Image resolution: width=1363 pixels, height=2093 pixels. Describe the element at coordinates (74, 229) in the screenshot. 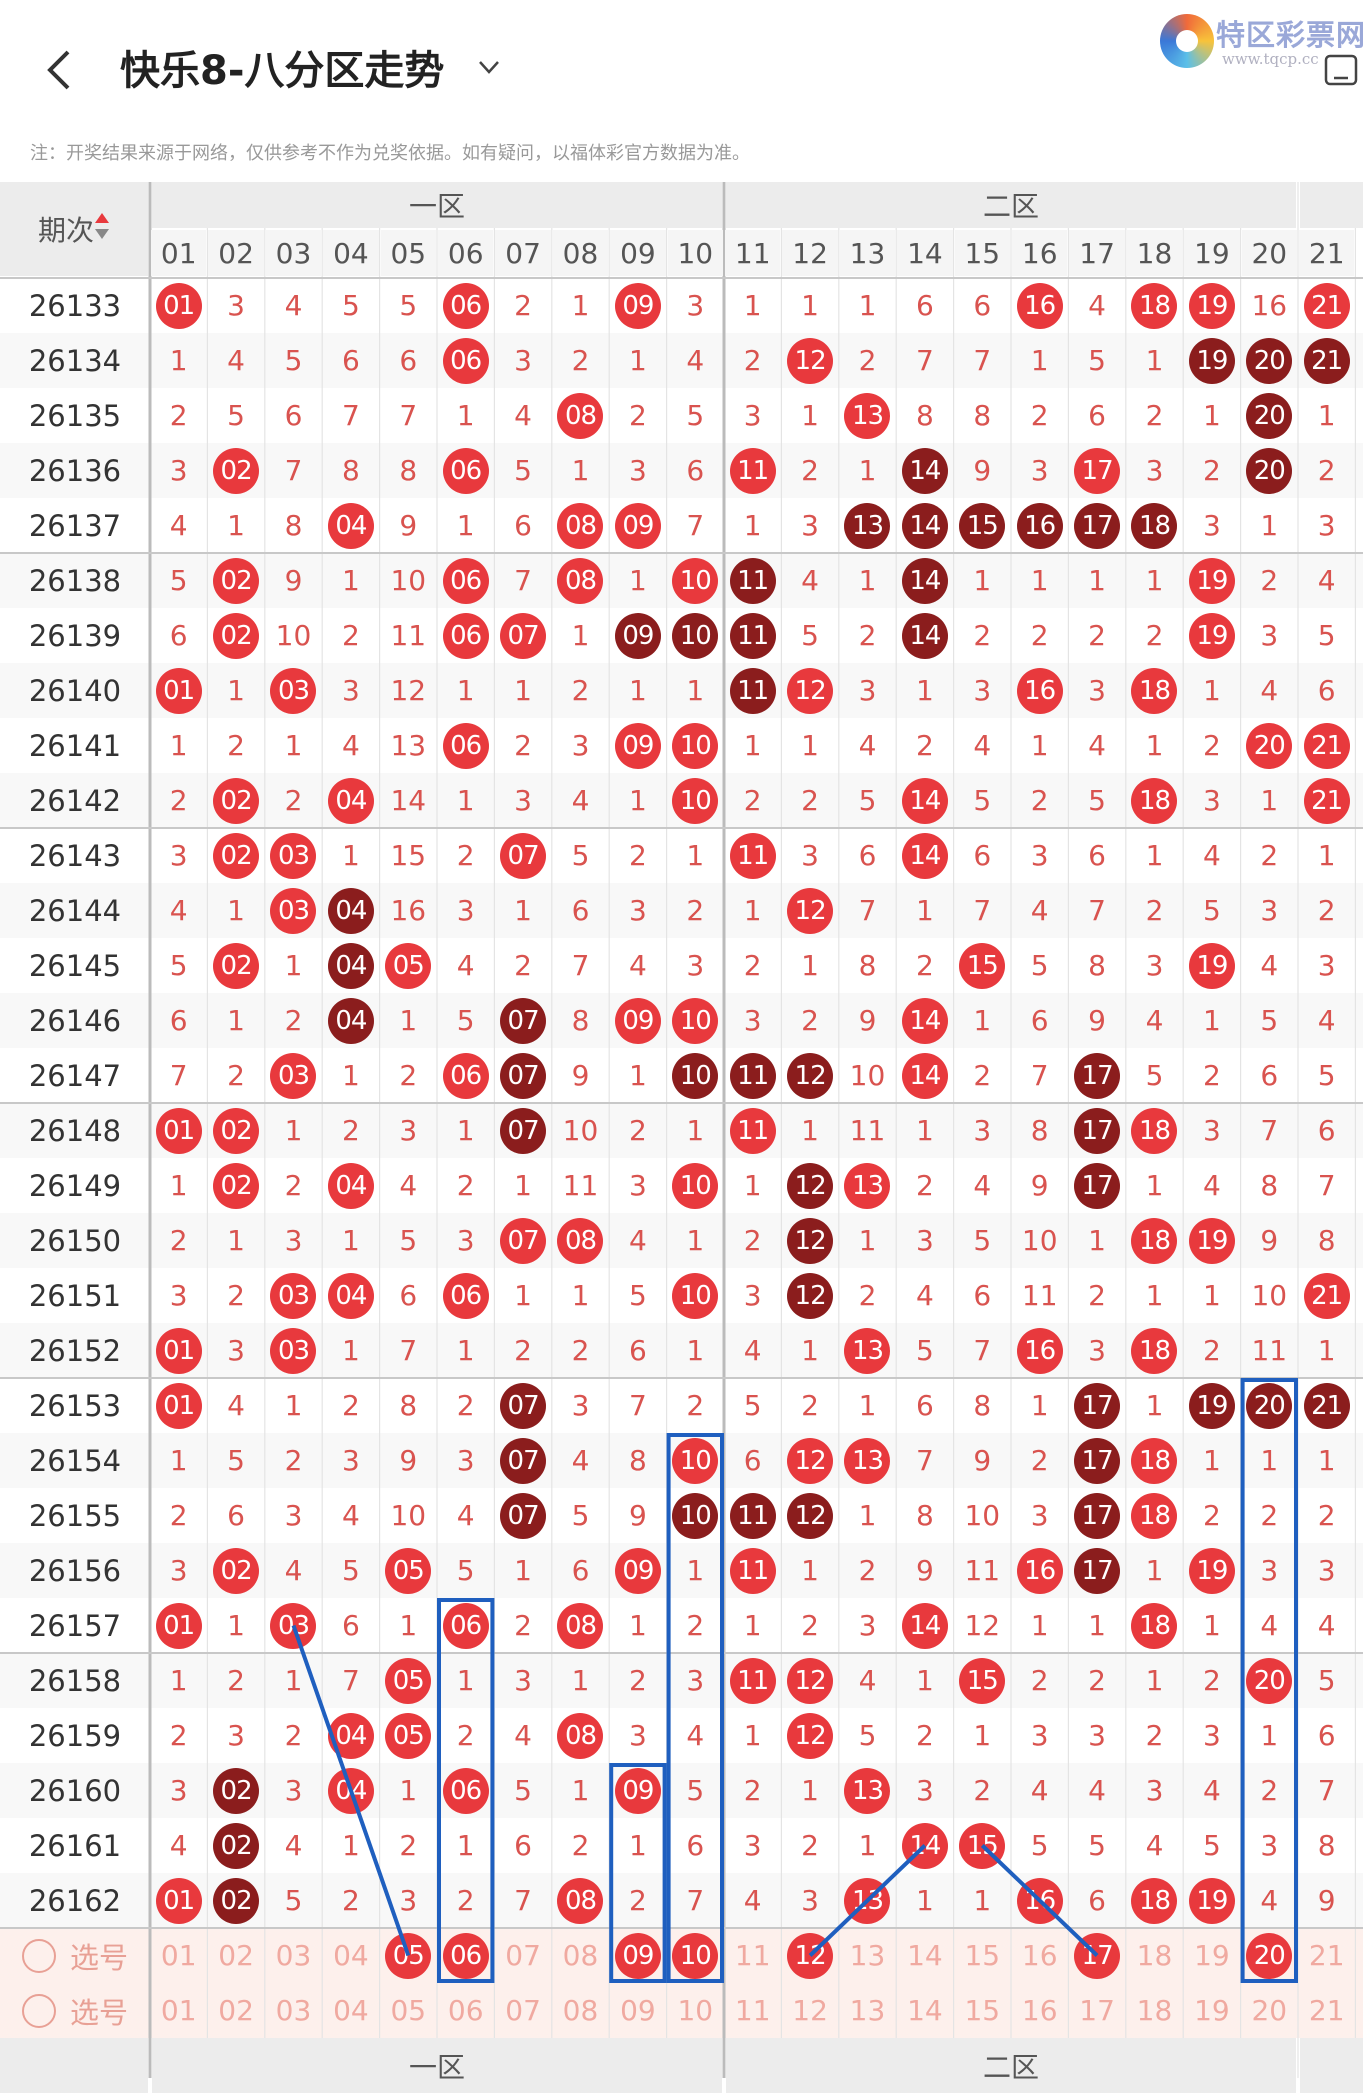

I see `issue-header: 期次` at that location.